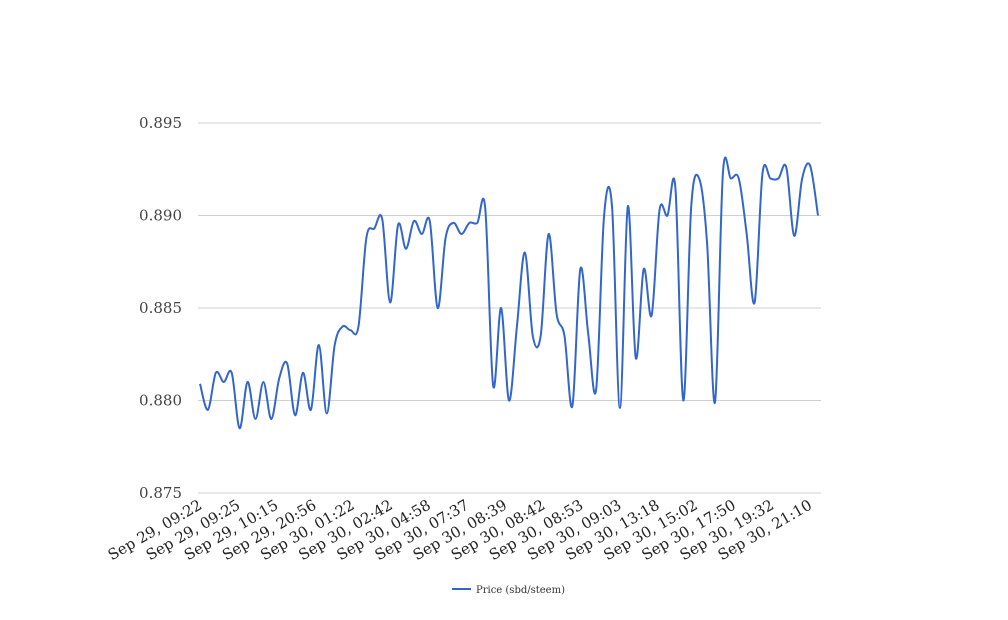 The height and width of the screenshot is (620, 1008). Describe the element at coordinates (520, 590) in the screenshot. I see `legend-label: Price (sbd/steem)` at that location.